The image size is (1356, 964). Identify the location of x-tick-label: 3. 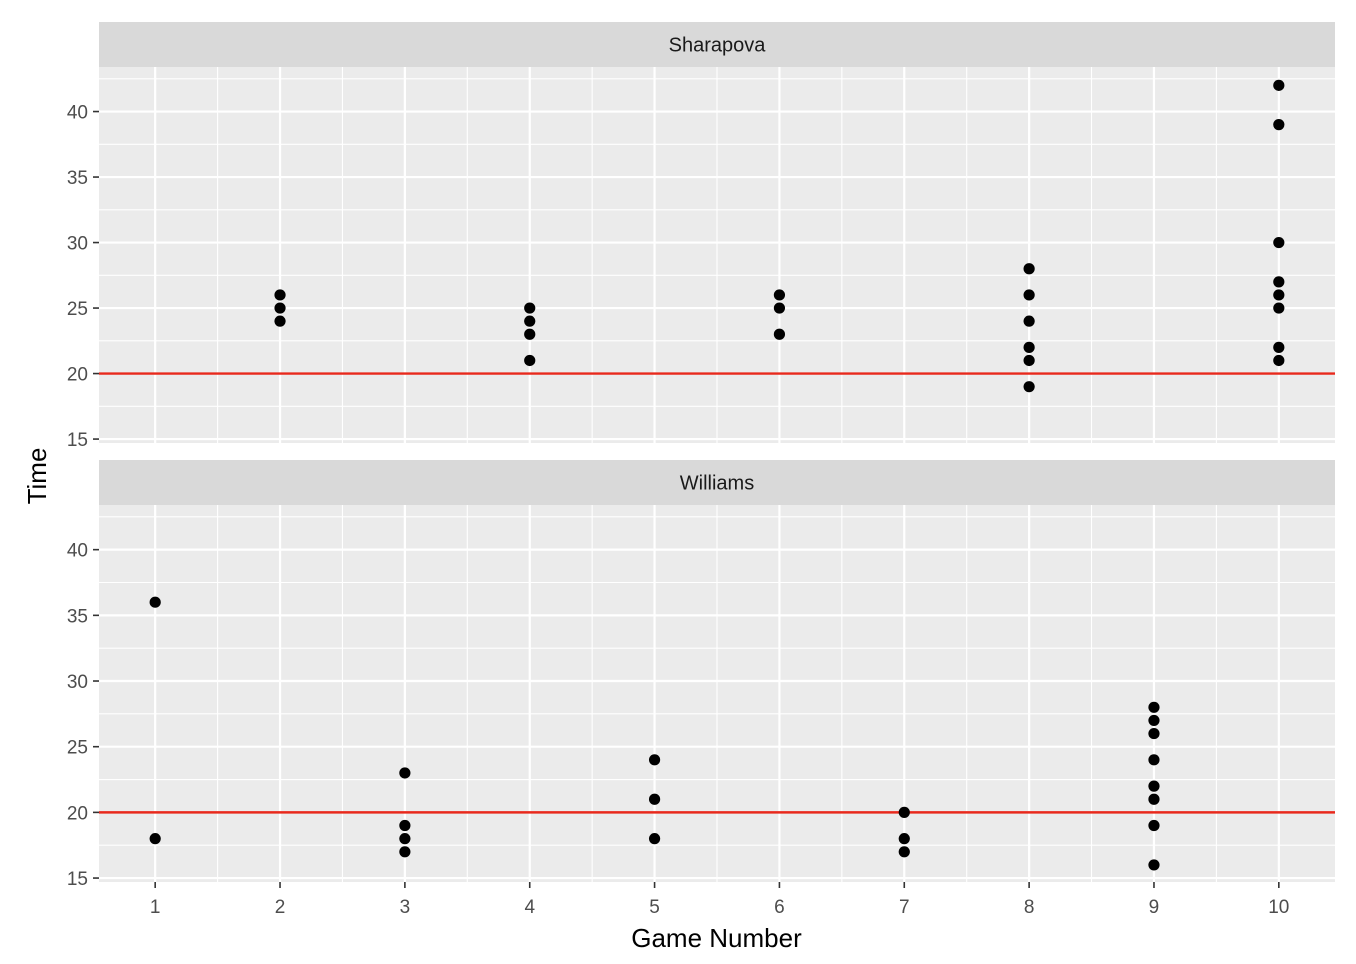
(405, 907).